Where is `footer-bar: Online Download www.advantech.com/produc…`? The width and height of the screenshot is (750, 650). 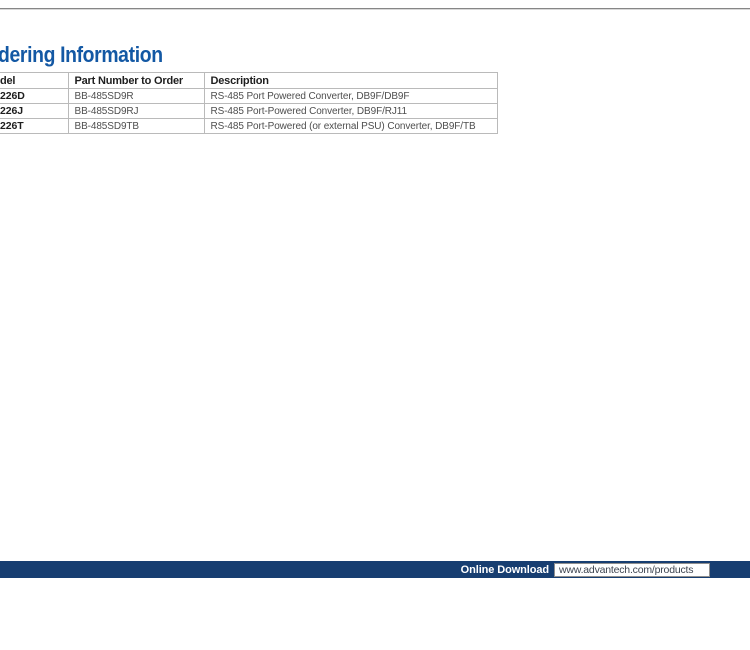
footer-bar: Online Download www.advantech.com/produc… is located at coordinates (375, 569).